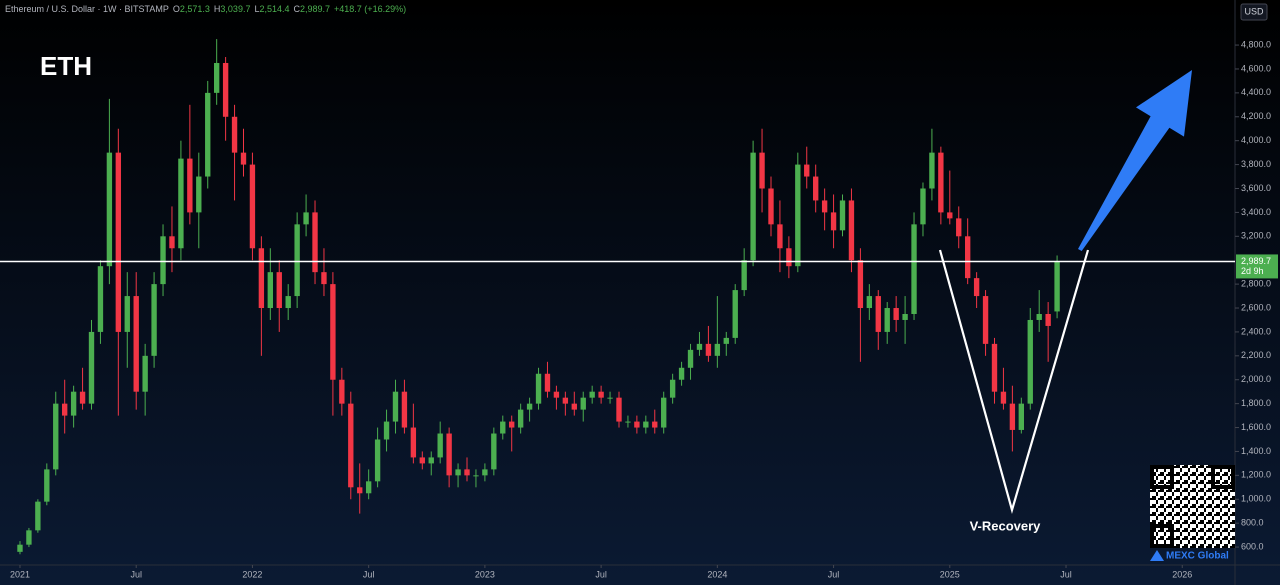 This screenshot has height=585, width=1280. I want to click on y-tick-label: 3,600.0, so click(1256, 188).